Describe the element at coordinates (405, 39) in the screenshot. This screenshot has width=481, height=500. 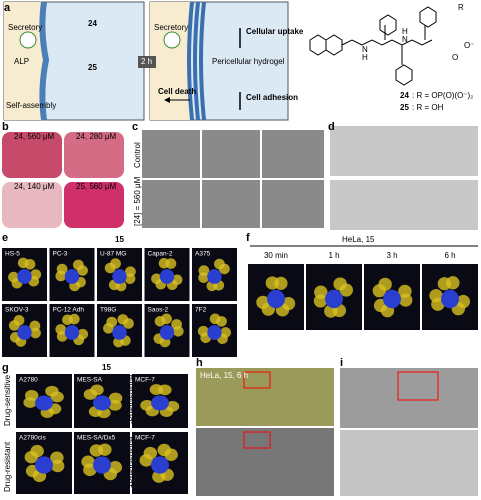
I see `label: N` at that location.